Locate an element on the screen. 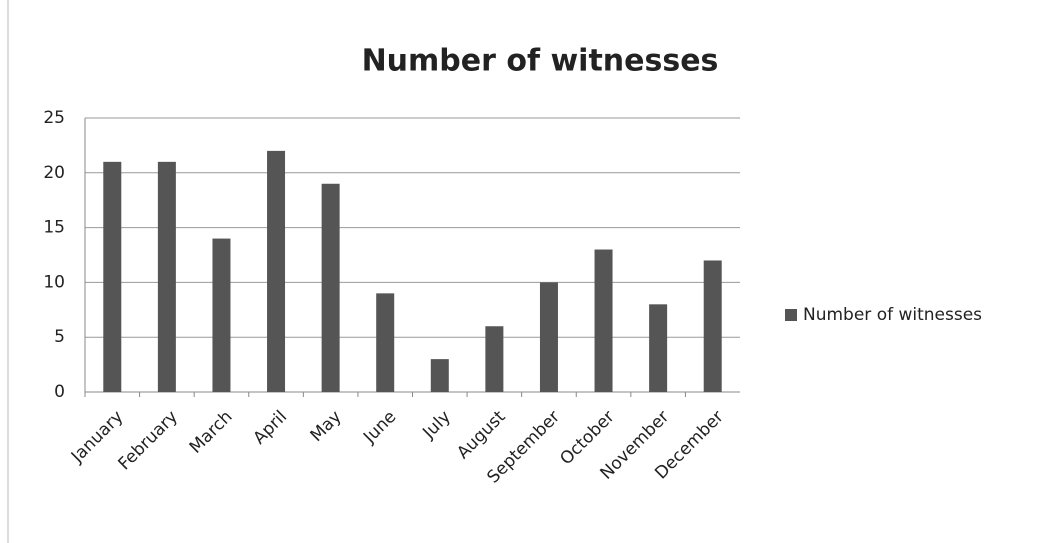  y-tick-label: 0 is located at coordinates (59, 392).